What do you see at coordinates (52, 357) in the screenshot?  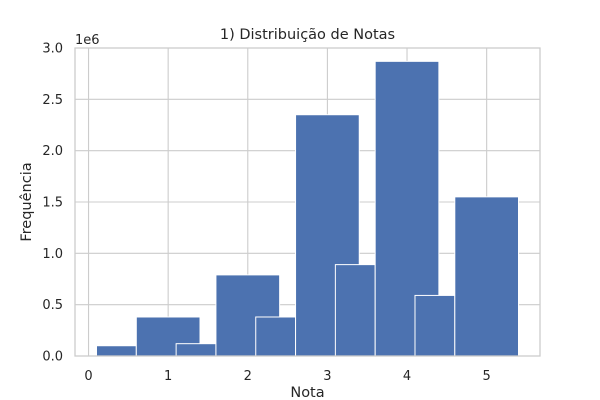 I see `y-tick-label: 0.0` at bounding box center [52, 357].